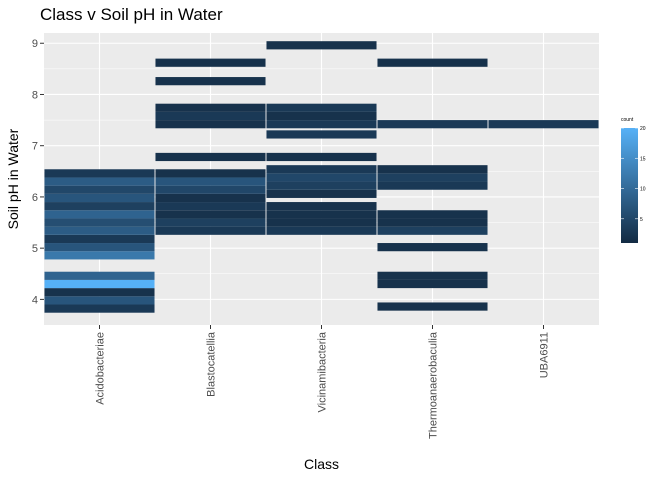 The height and width of the screenshot is (480, 672). I want to click on y-tick-label: 9, so click(35, 44).